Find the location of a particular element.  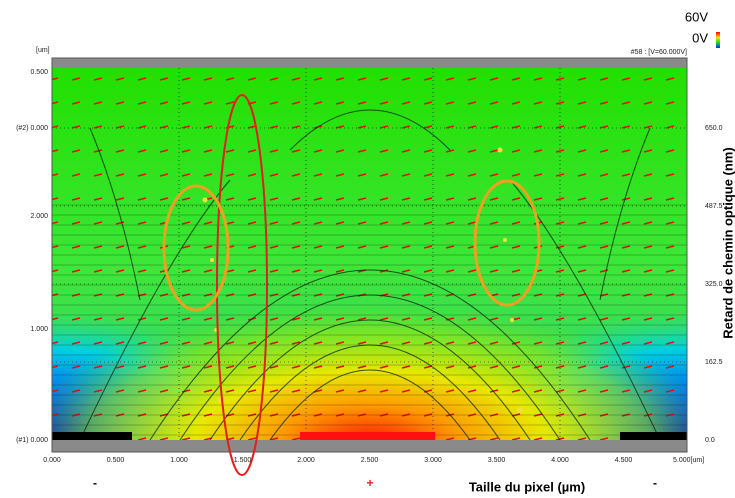

left-tick-label: 1.000 is located at coordinates (39, 329).